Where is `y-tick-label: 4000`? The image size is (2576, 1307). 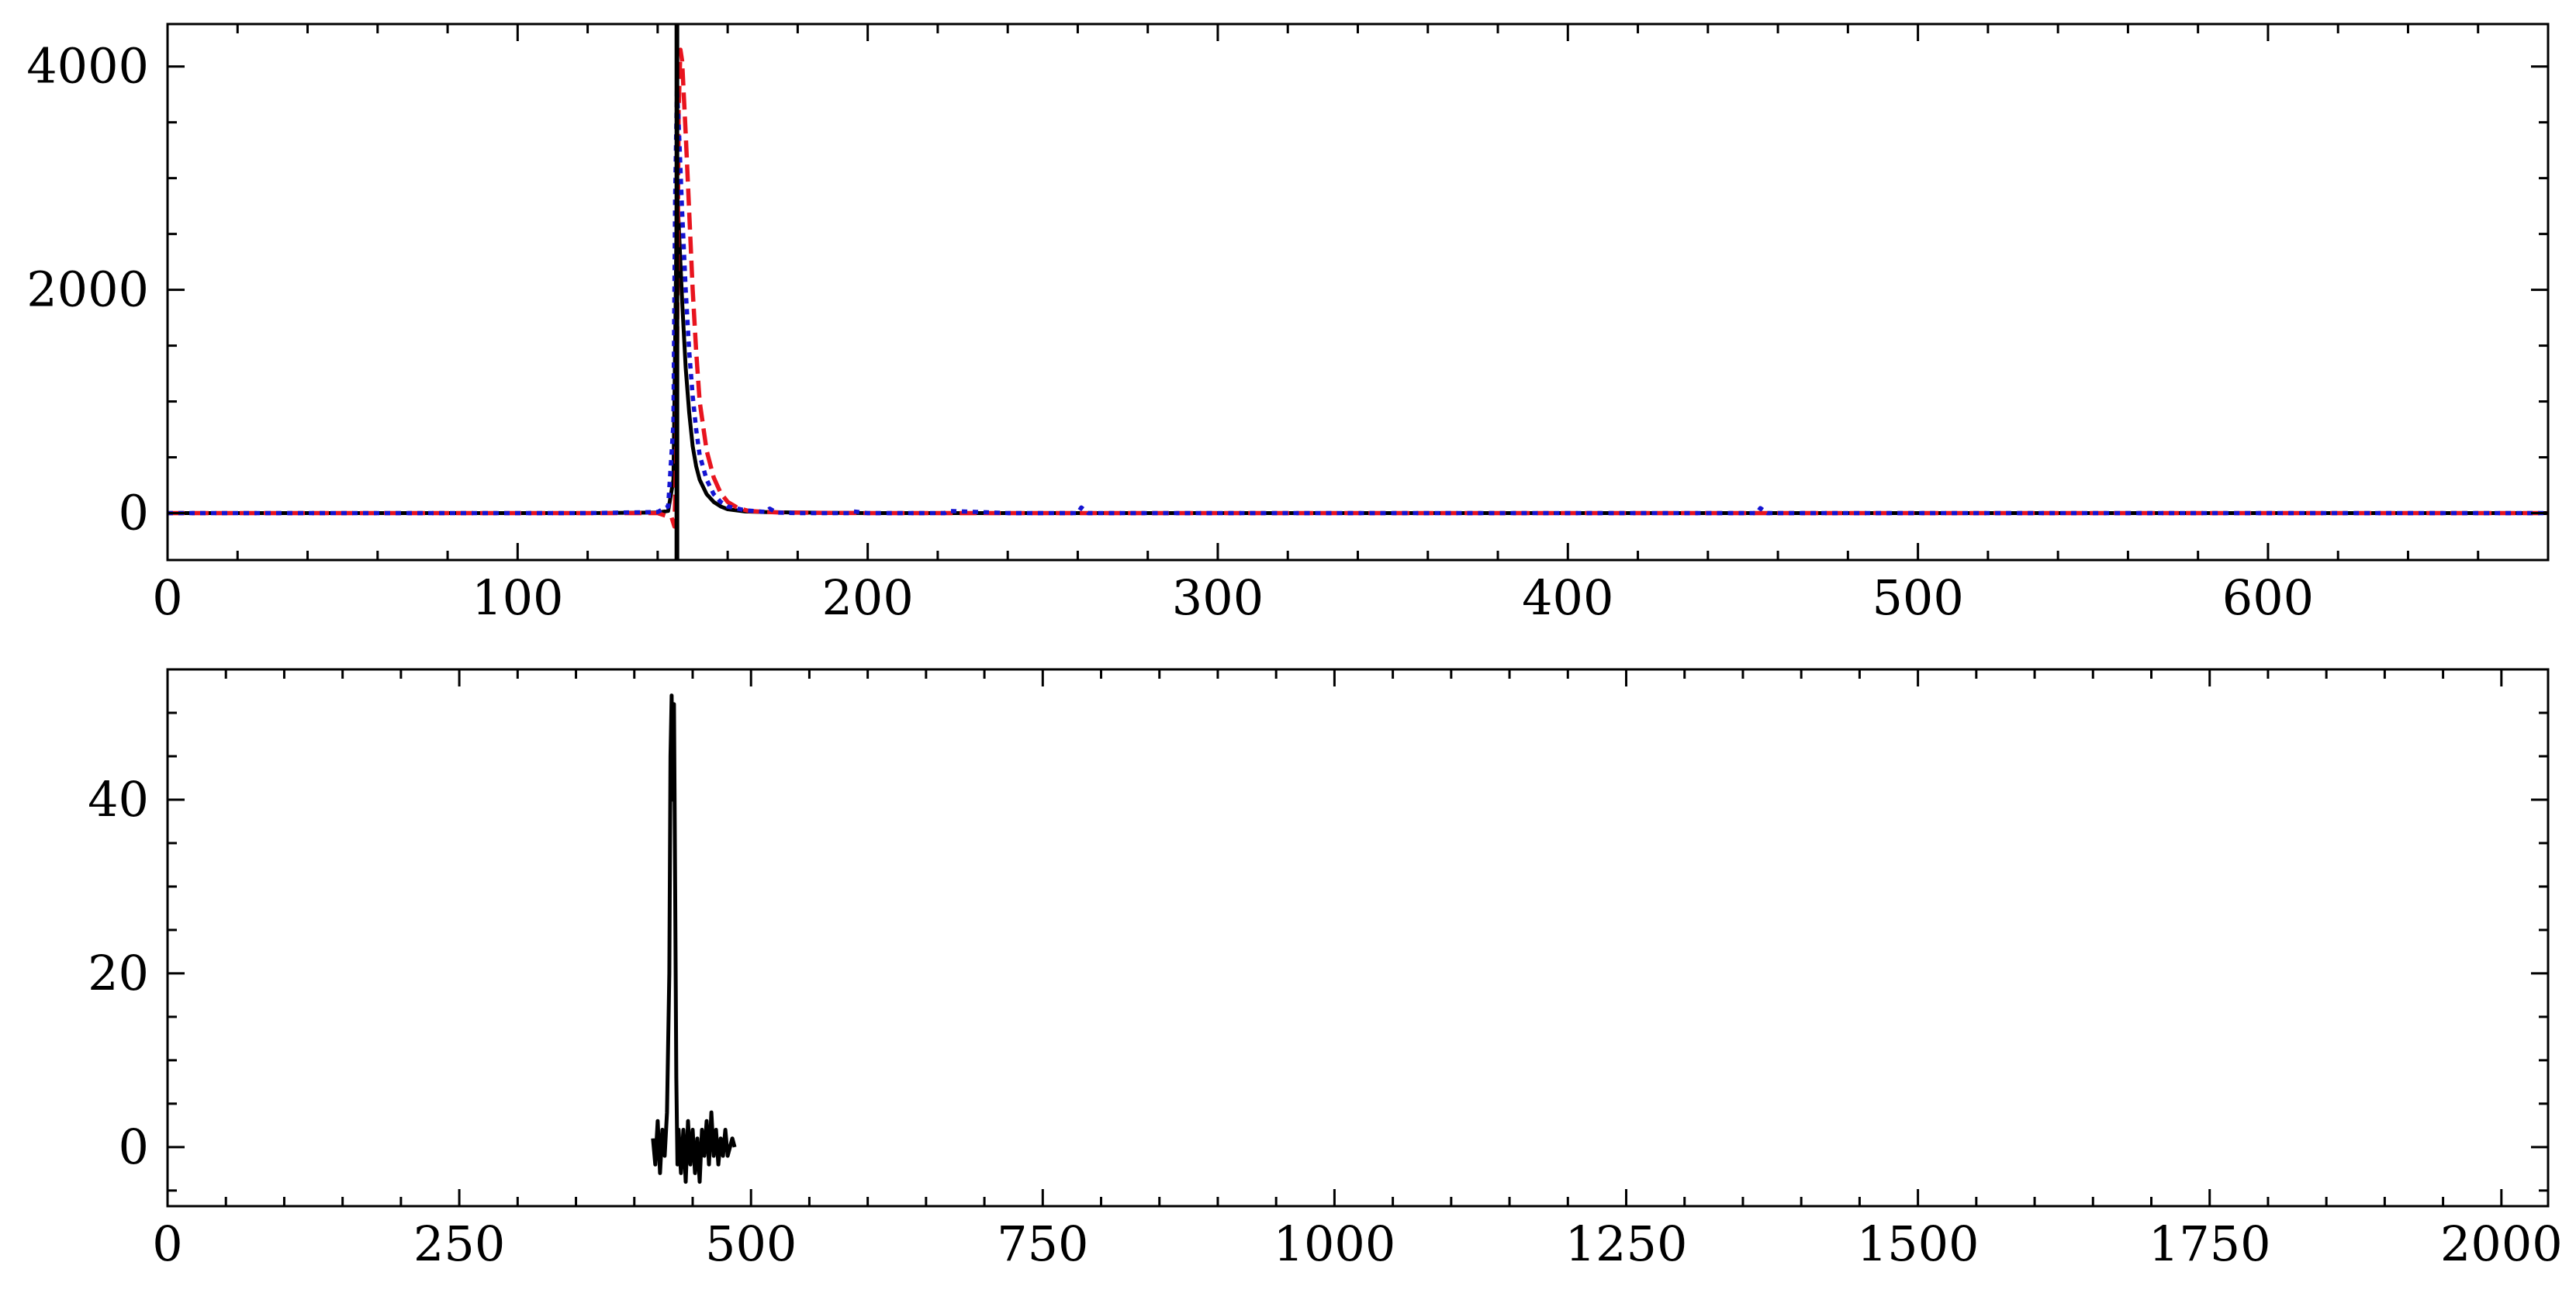
y-tick-label: 4000 is located at coordinates (87, 66).